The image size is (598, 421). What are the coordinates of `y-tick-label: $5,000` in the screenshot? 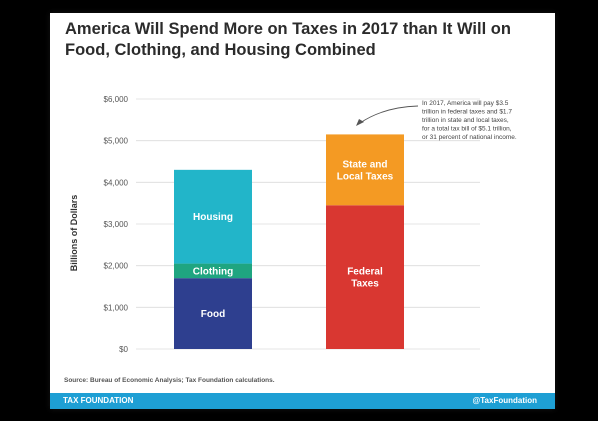 It's located at (116, 141).